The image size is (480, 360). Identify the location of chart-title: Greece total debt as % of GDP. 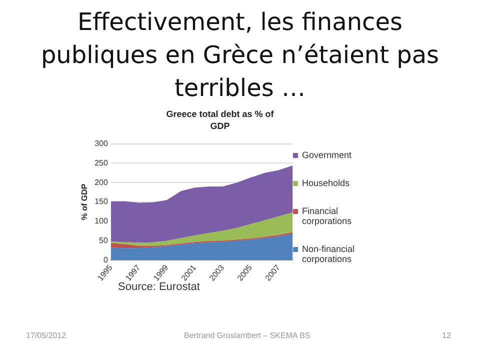
(220, 120).